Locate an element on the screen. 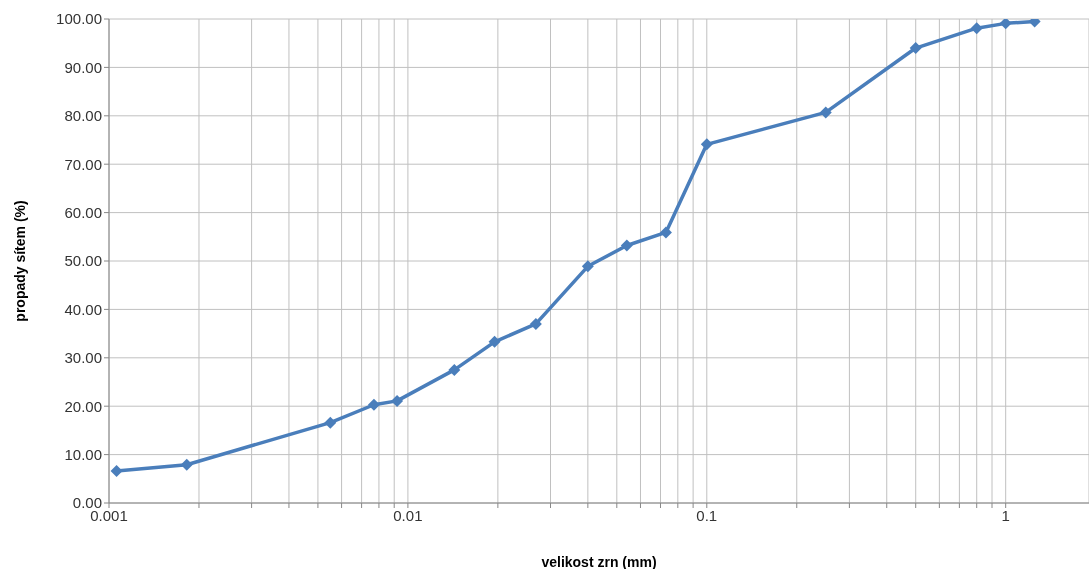  y-tick-label: 70.00 is located at coordinates (83, 164).